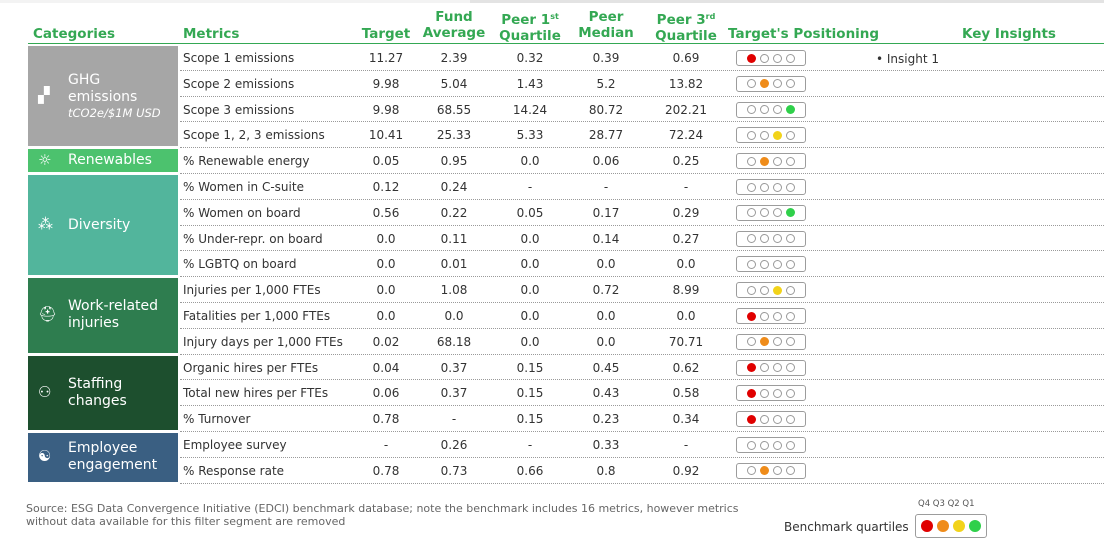 The image size is (1104, 548). I want to click on metric-label: Total new hires per FTEs, so click(256, 393).